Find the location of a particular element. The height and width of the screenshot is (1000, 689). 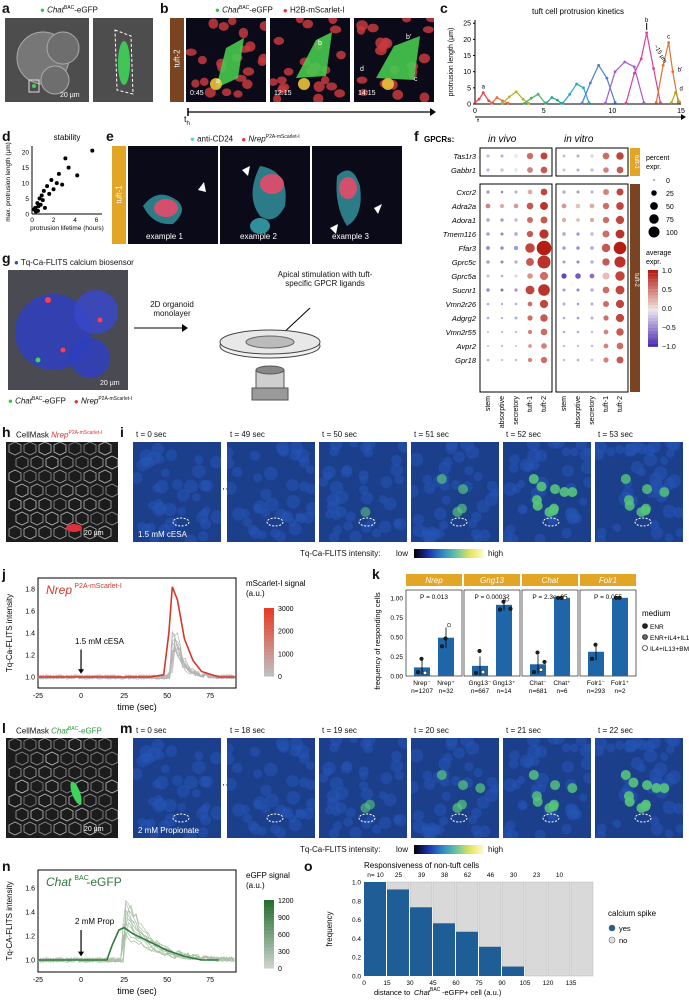

replicate-point is located at coordinates (510, 608).